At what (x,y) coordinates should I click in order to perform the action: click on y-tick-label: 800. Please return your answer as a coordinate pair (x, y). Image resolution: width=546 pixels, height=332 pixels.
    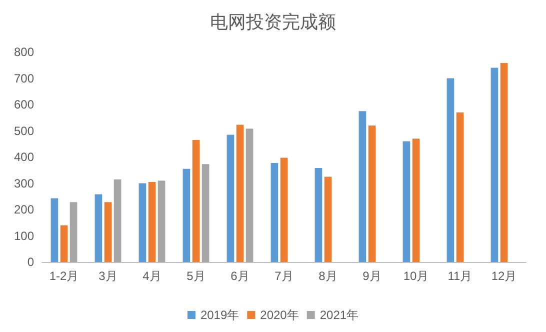
    Looking at the image, I should click on (24, 52).